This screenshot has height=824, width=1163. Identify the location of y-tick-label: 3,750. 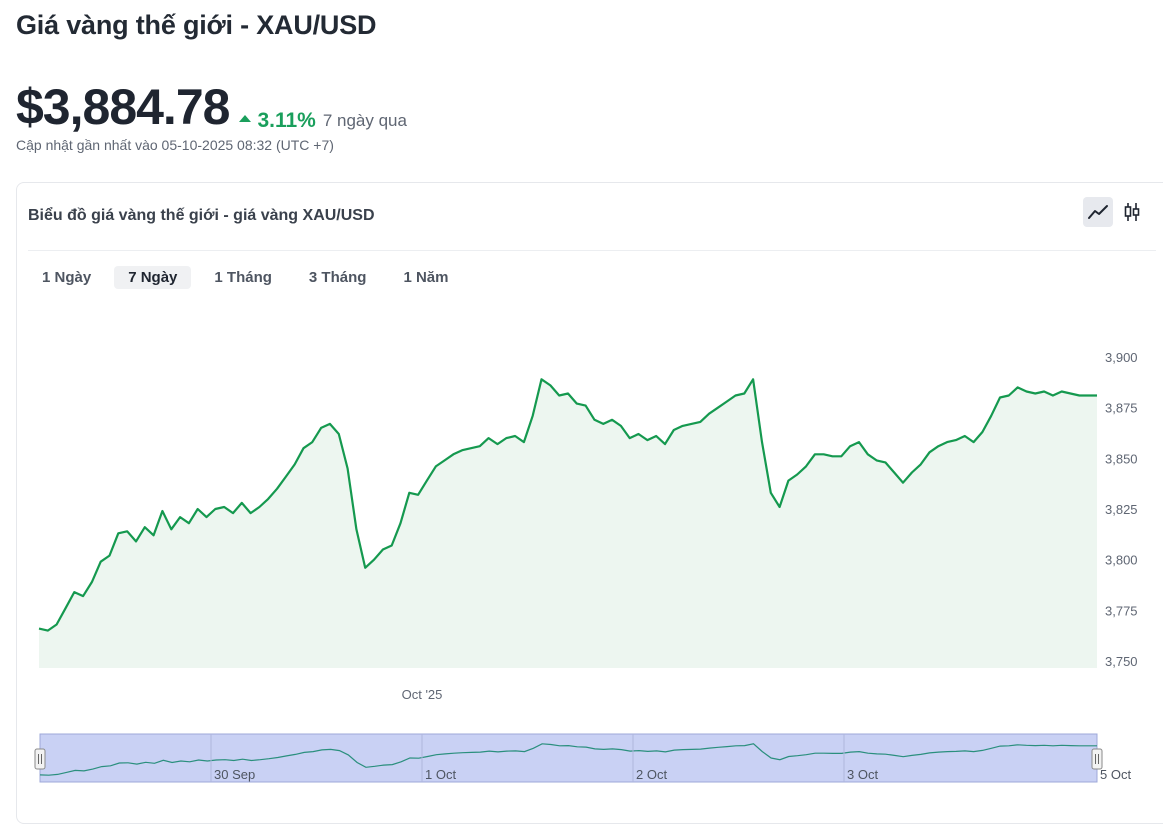
(1121, 661).